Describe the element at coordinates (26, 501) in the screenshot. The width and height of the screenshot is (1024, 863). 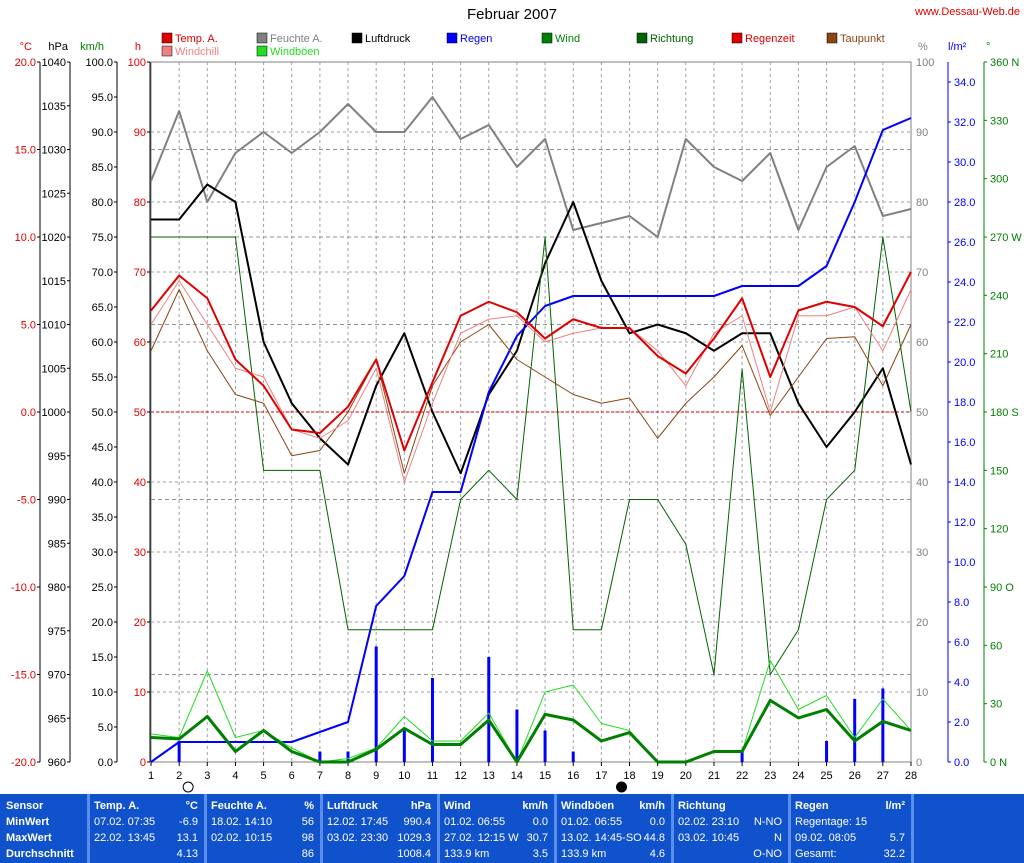
I see `tick-label-temp: -5.0` at that location.